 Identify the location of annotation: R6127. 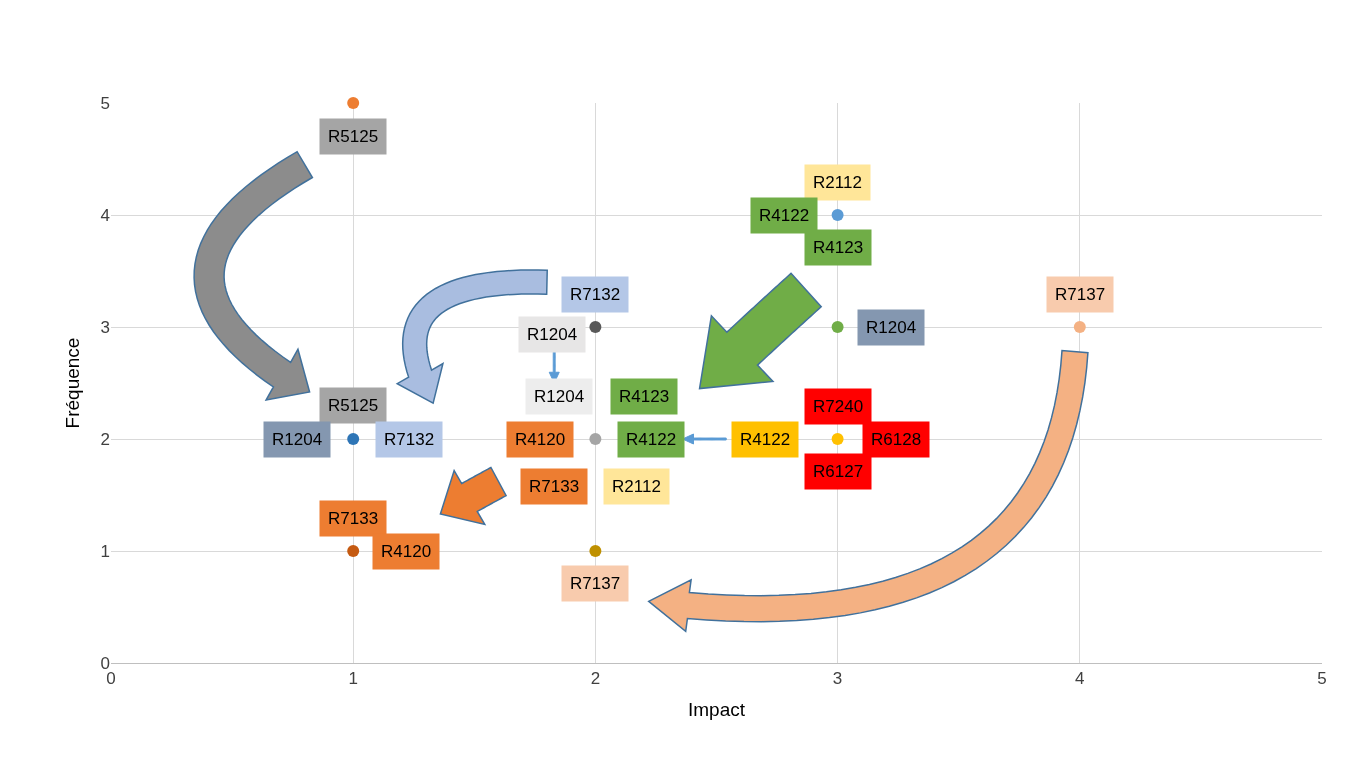
(838, 471).